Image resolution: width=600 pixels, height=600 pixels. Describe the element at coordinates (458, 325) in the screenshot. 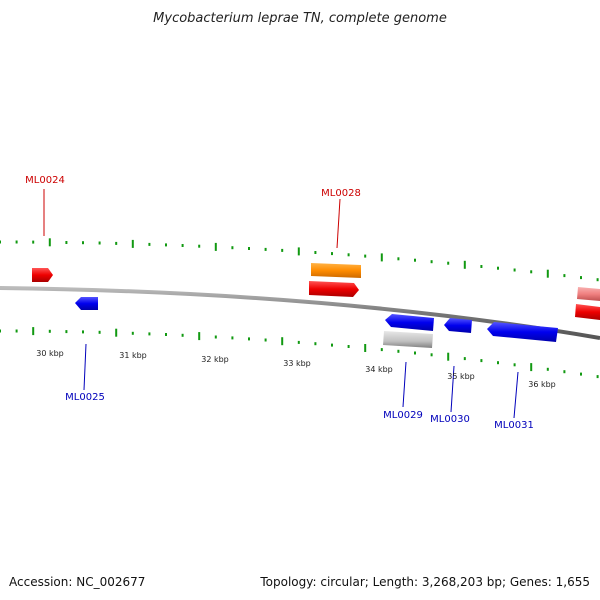

I see `gene-feature-ml0030` at that location.